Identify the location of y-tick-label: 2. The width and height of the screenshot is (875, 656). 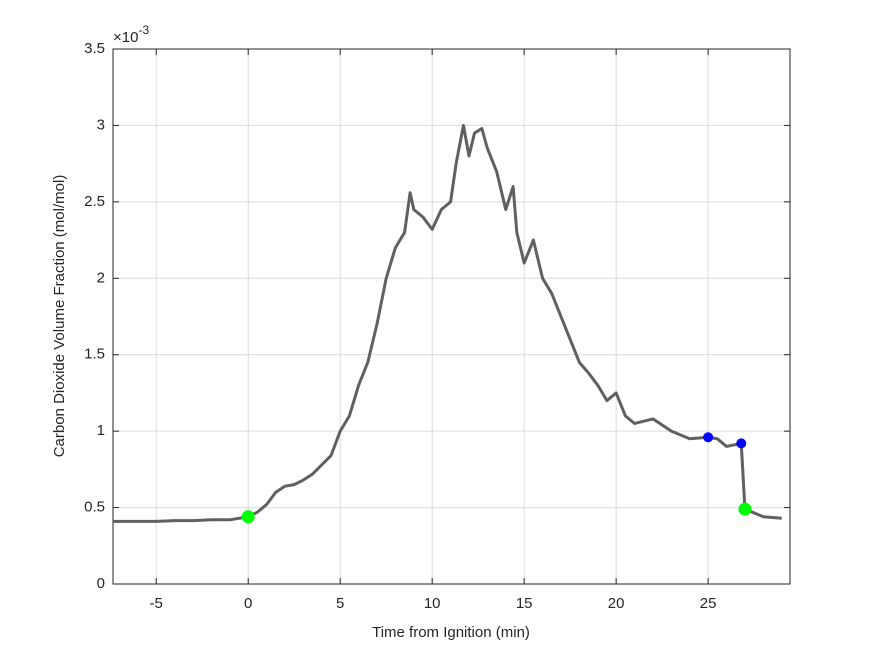
(101, 277).